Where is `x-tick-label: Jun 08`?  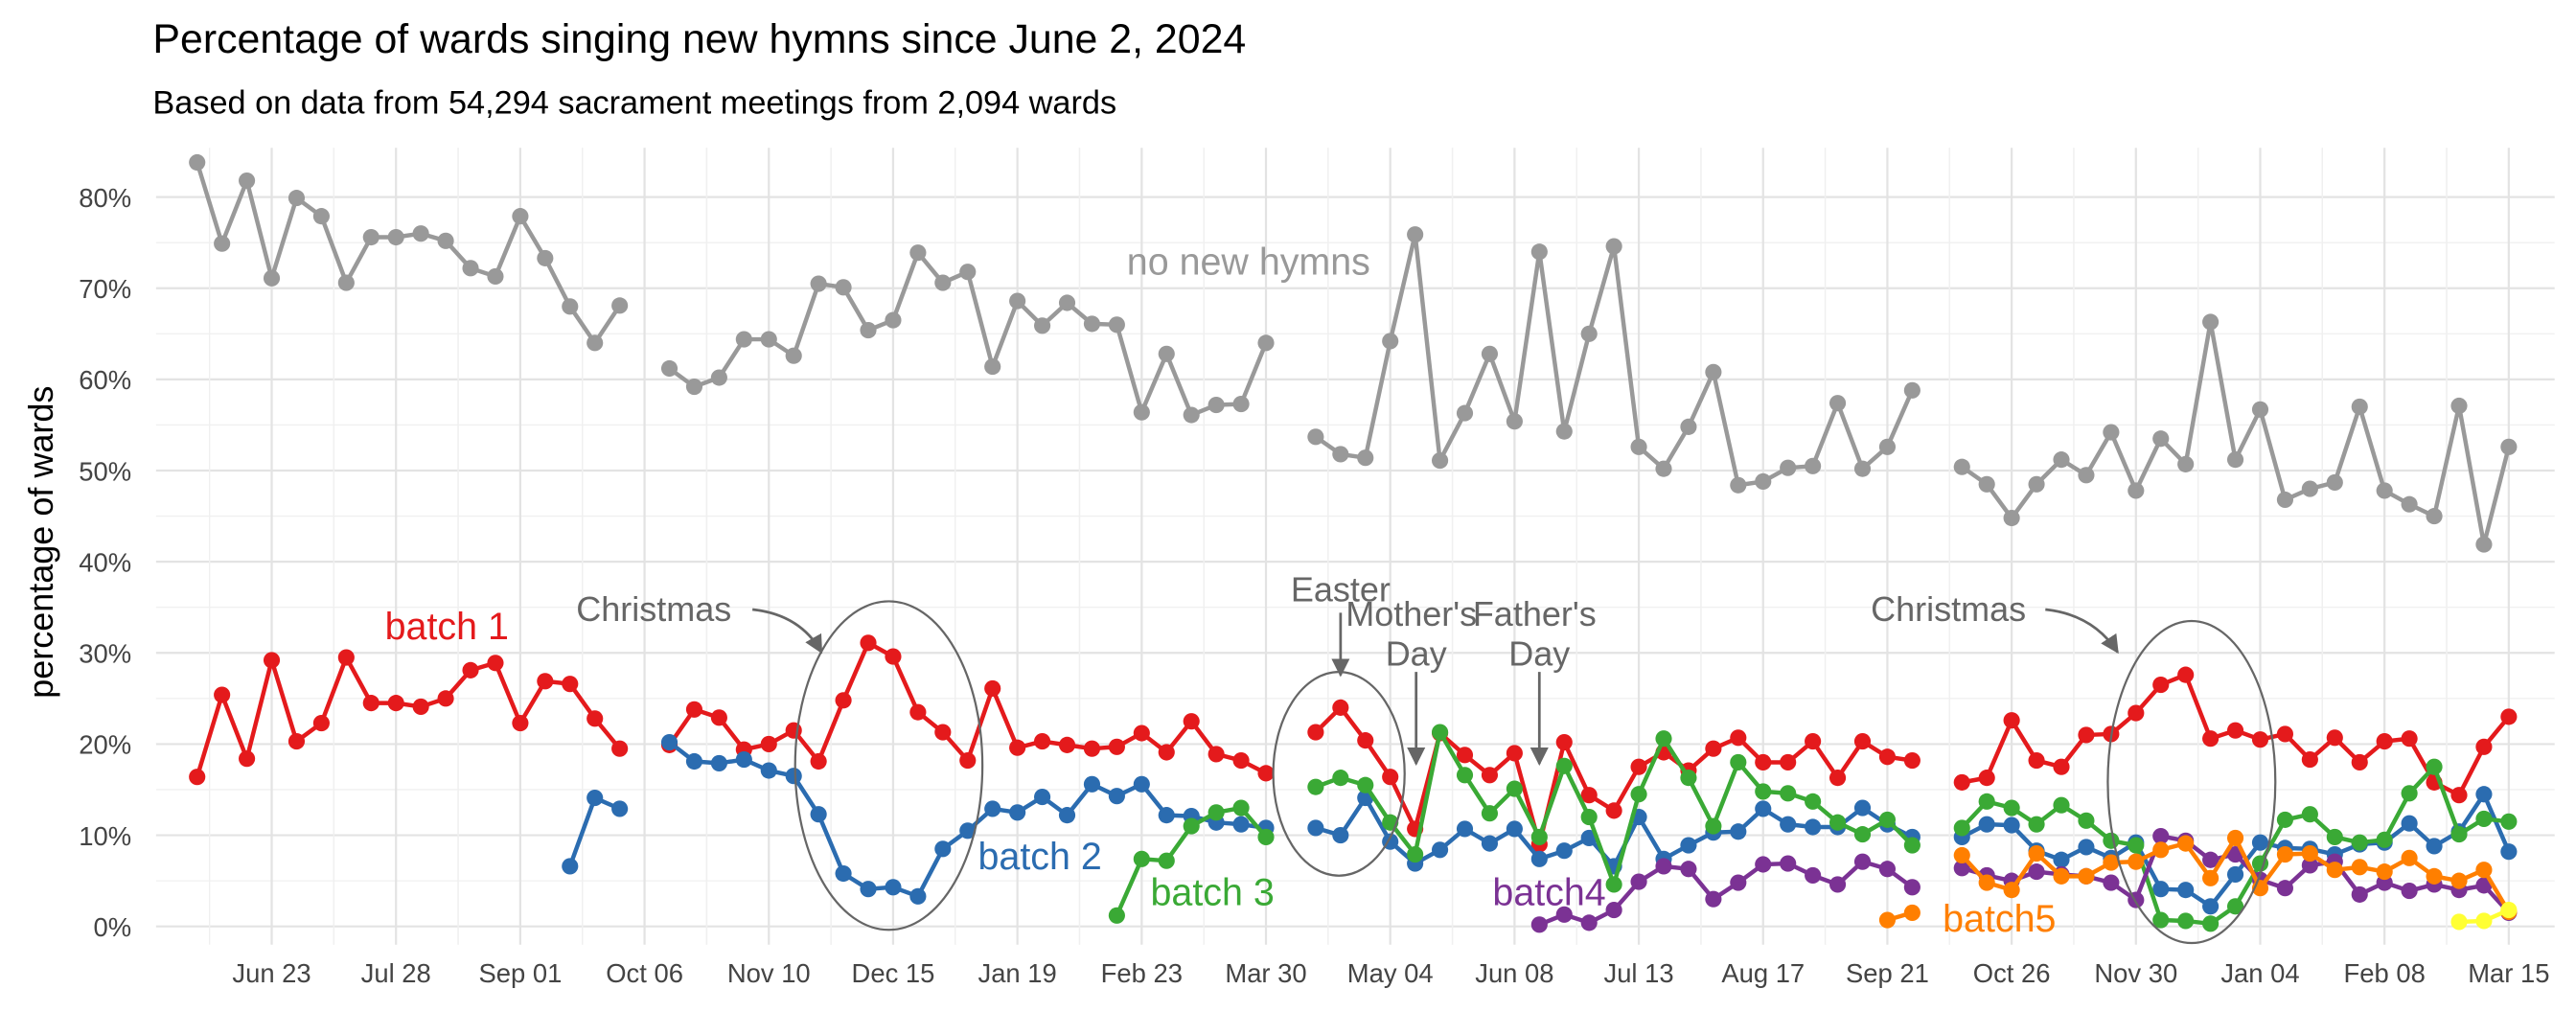 x-tick-label: Jun 08 is located at coordinates (1514, 973).